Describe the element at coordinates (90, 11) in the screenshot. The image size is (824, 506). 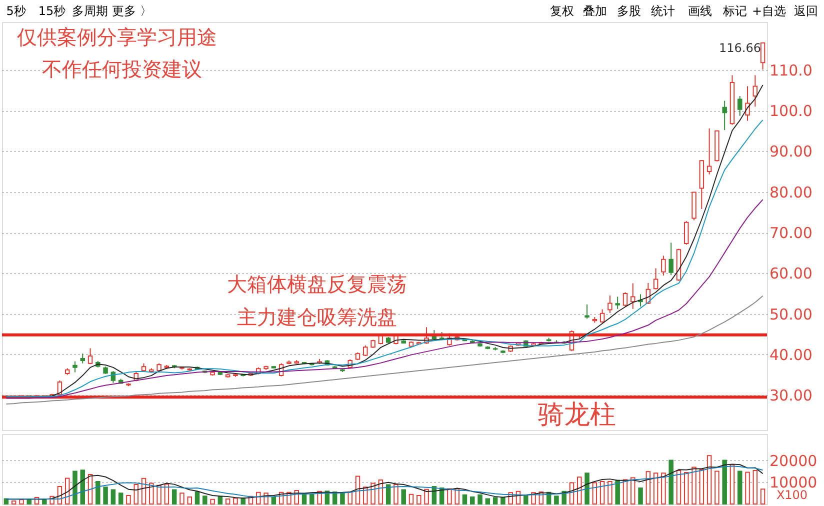
I see `text: 多周期` at that location.